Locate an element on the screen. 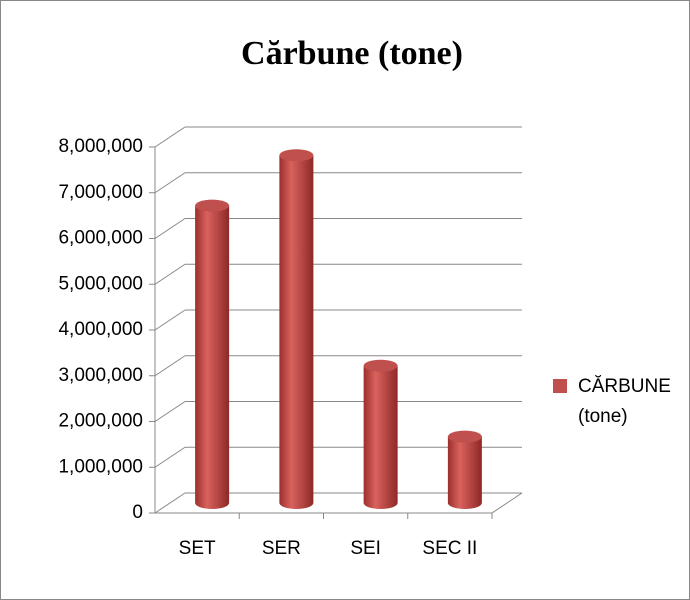 Image resolution: width=690 pixels, height=600 pixels. y-tick-label: 5,000,000 is located at coordinates (100, 283).